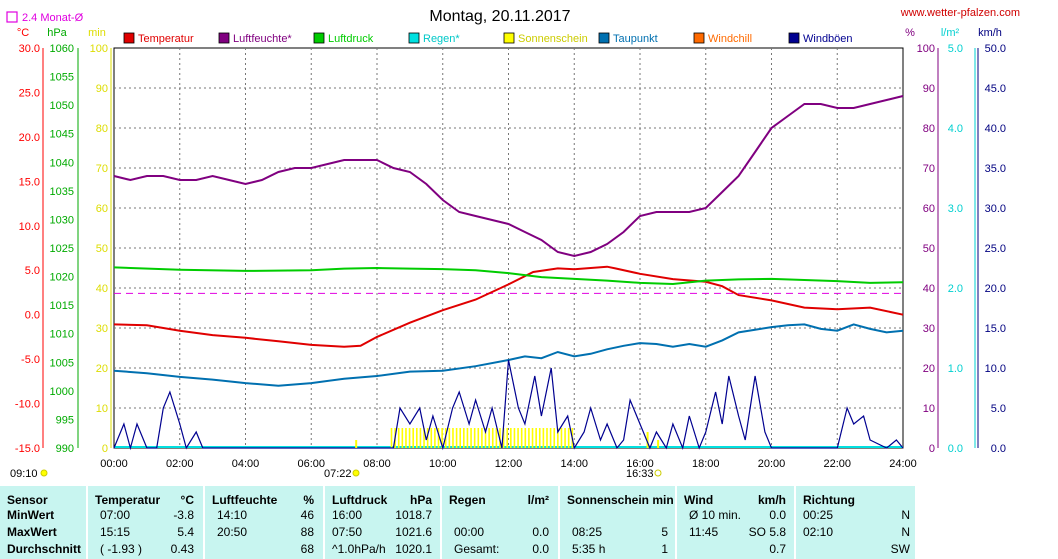 This screenshot has width=1058, height=559. Describe the element at coordinates (62, 278) in the screenshot. I see `tick-label-pressure: 1020` at that location.